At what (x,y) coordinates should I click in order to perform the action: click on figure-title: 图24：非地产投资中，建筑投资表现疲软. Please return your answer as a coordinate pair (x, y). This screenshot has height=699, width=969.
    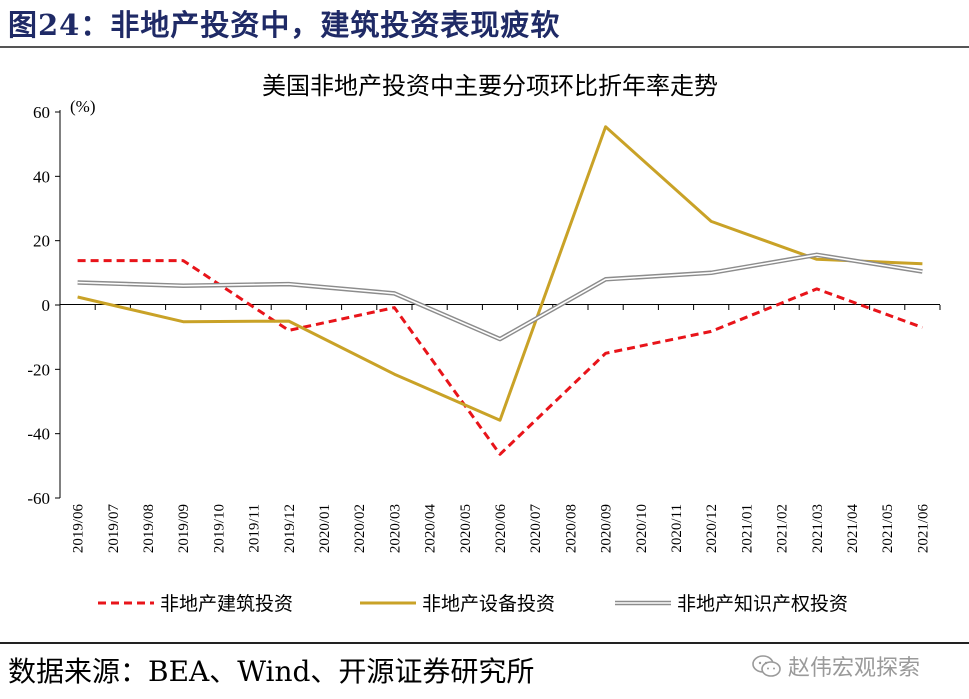
    Looking at the image, I should click on (284, 25).